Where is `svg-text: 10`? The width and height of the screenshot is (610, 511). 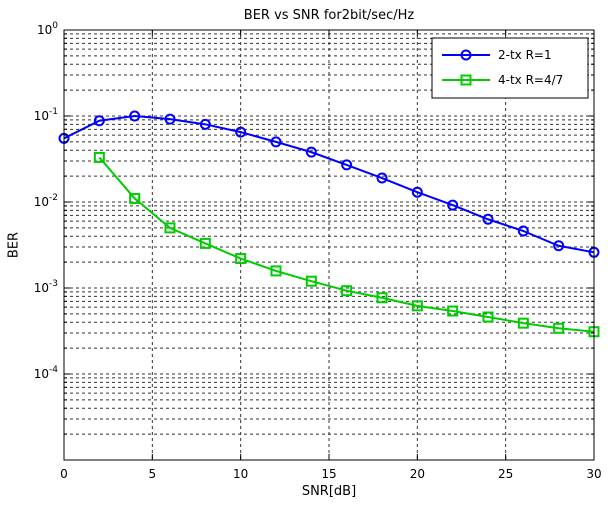 svg-text: 10 is located at coordinates (240, 474).